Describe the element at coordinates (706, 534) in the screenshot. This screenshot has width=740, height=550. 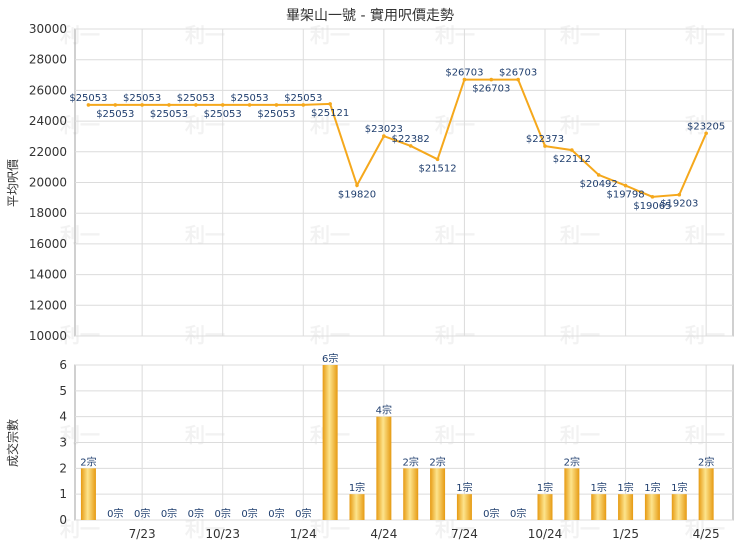
I see `x-tick-label: 4/25` at that location.